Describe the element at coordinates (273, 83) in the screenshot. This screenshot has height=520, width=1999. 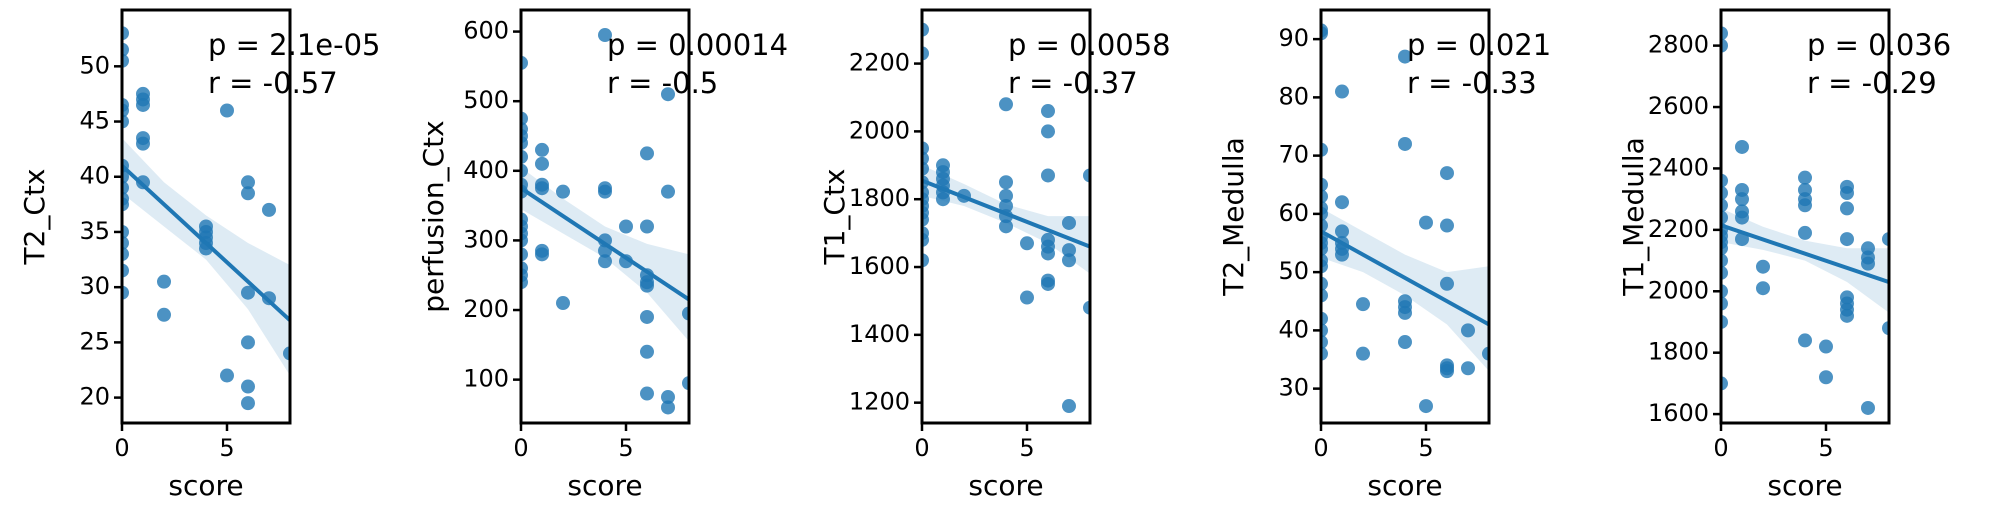
I see `annotation: r = -0.57` at that location.